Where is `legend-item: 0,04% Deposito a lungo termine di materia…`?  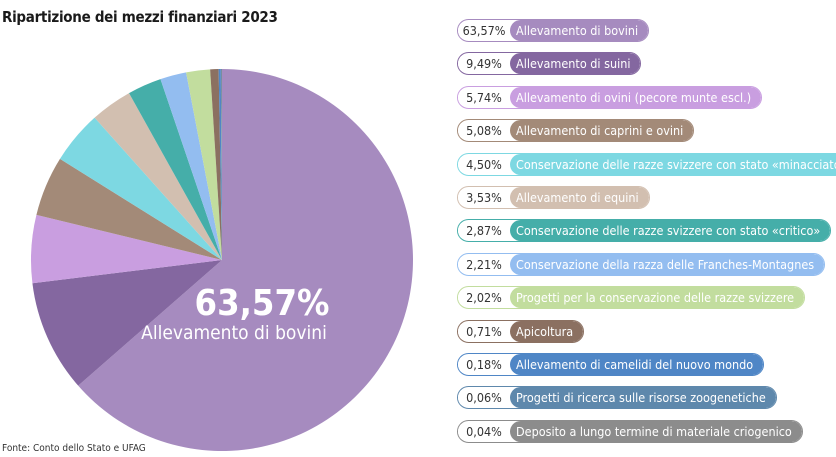
legend-item: 0,04% Deposito a lungo termine di materia… is located at coordinates (630, 431).